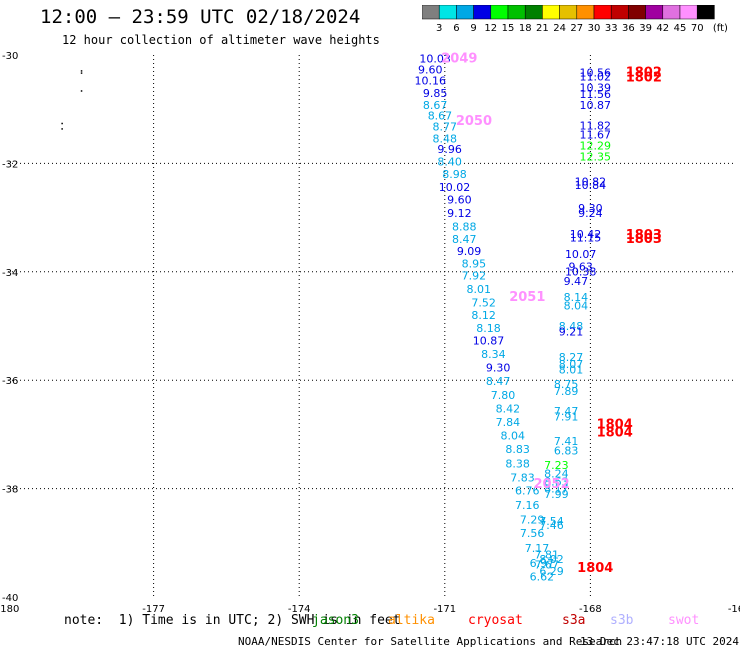 The image size is (740, 650). I want to click on wave-height-label: 11.56, so click(596, 94).